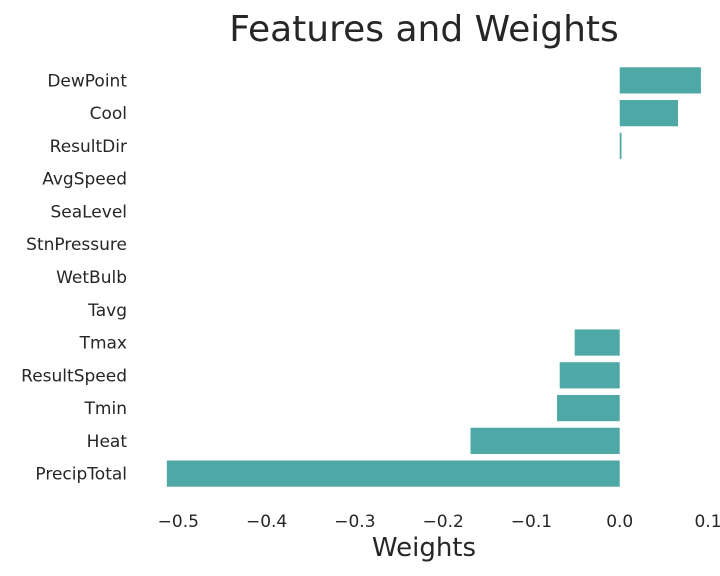 The width and height of the screenshot is (720, 576). What do you see at coordinates (84, 180) in the screenshot?
I see `y-tick-label-avgspeed: AvgSpeed` at bounding box center [84, 180].